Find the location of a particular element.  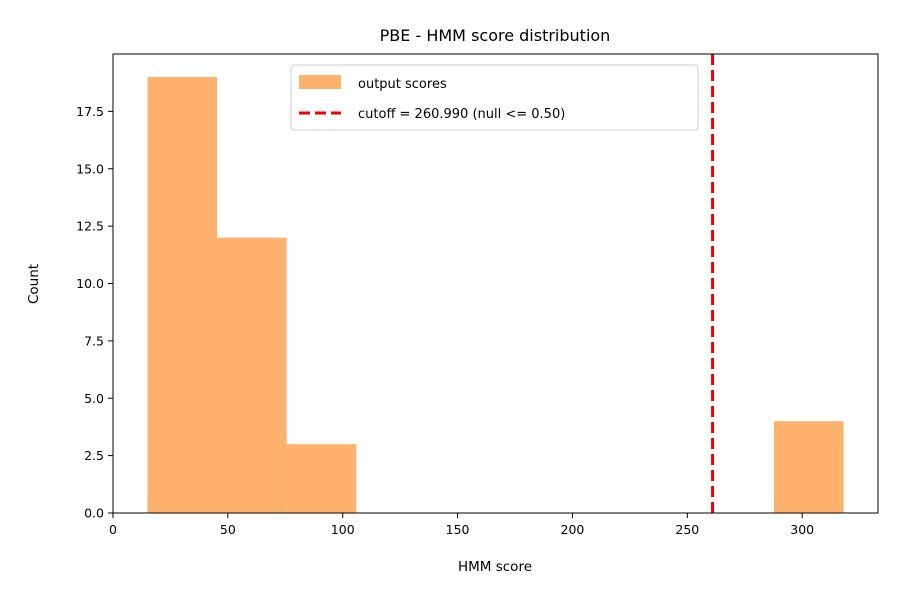

legend-label-cutoff: cutoff = 260.990 (null <= 0.50) is located at coordinates (461, 114).